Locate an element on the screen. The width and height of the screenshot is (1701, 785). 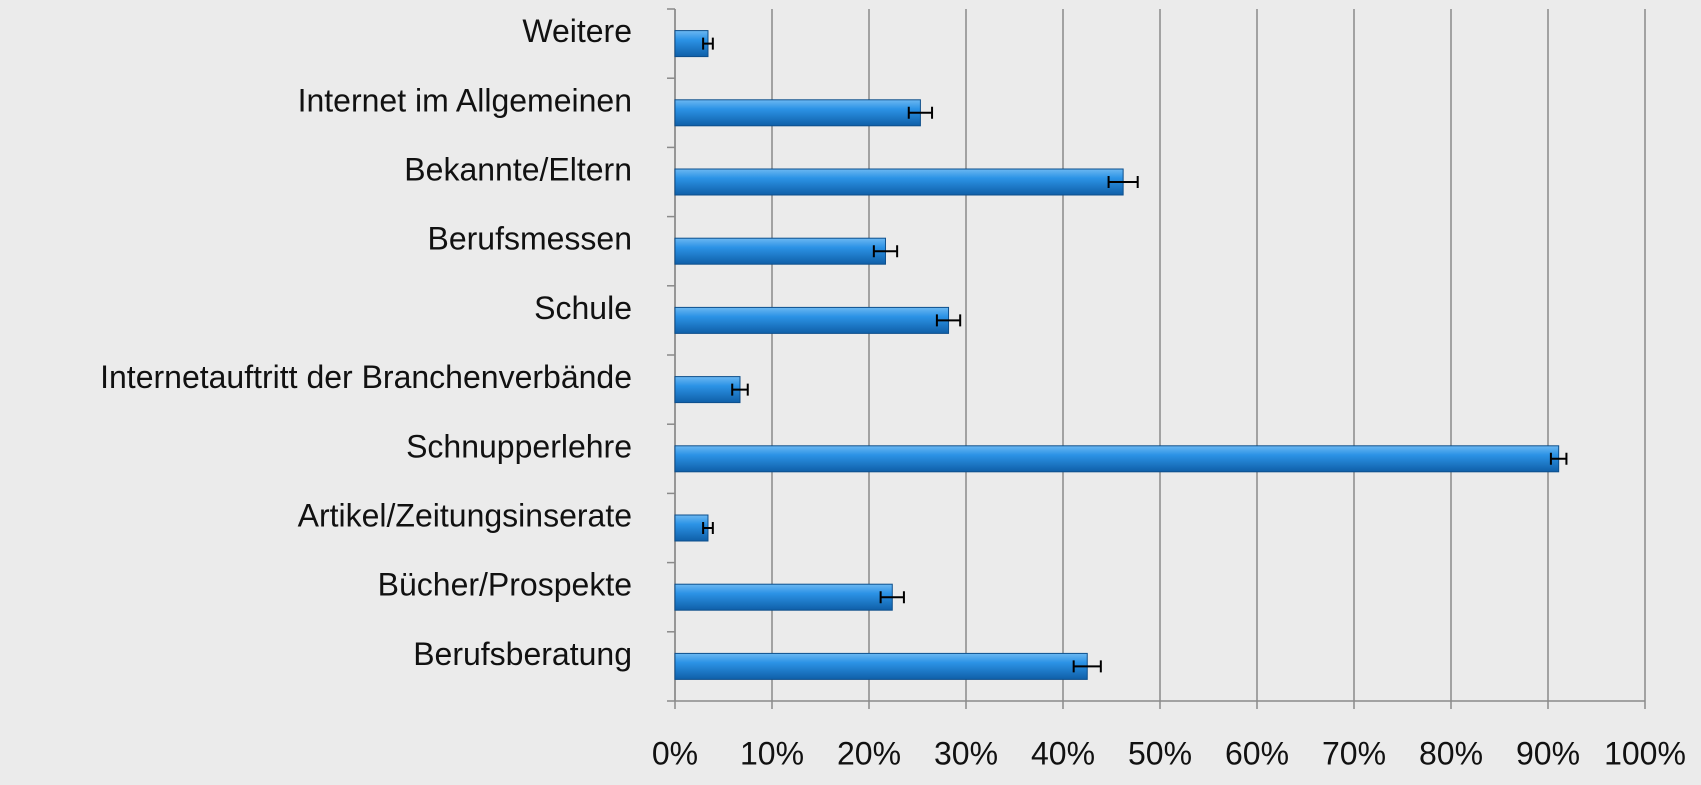
y-tick-label: Schule is located at coordinates (583, 308).